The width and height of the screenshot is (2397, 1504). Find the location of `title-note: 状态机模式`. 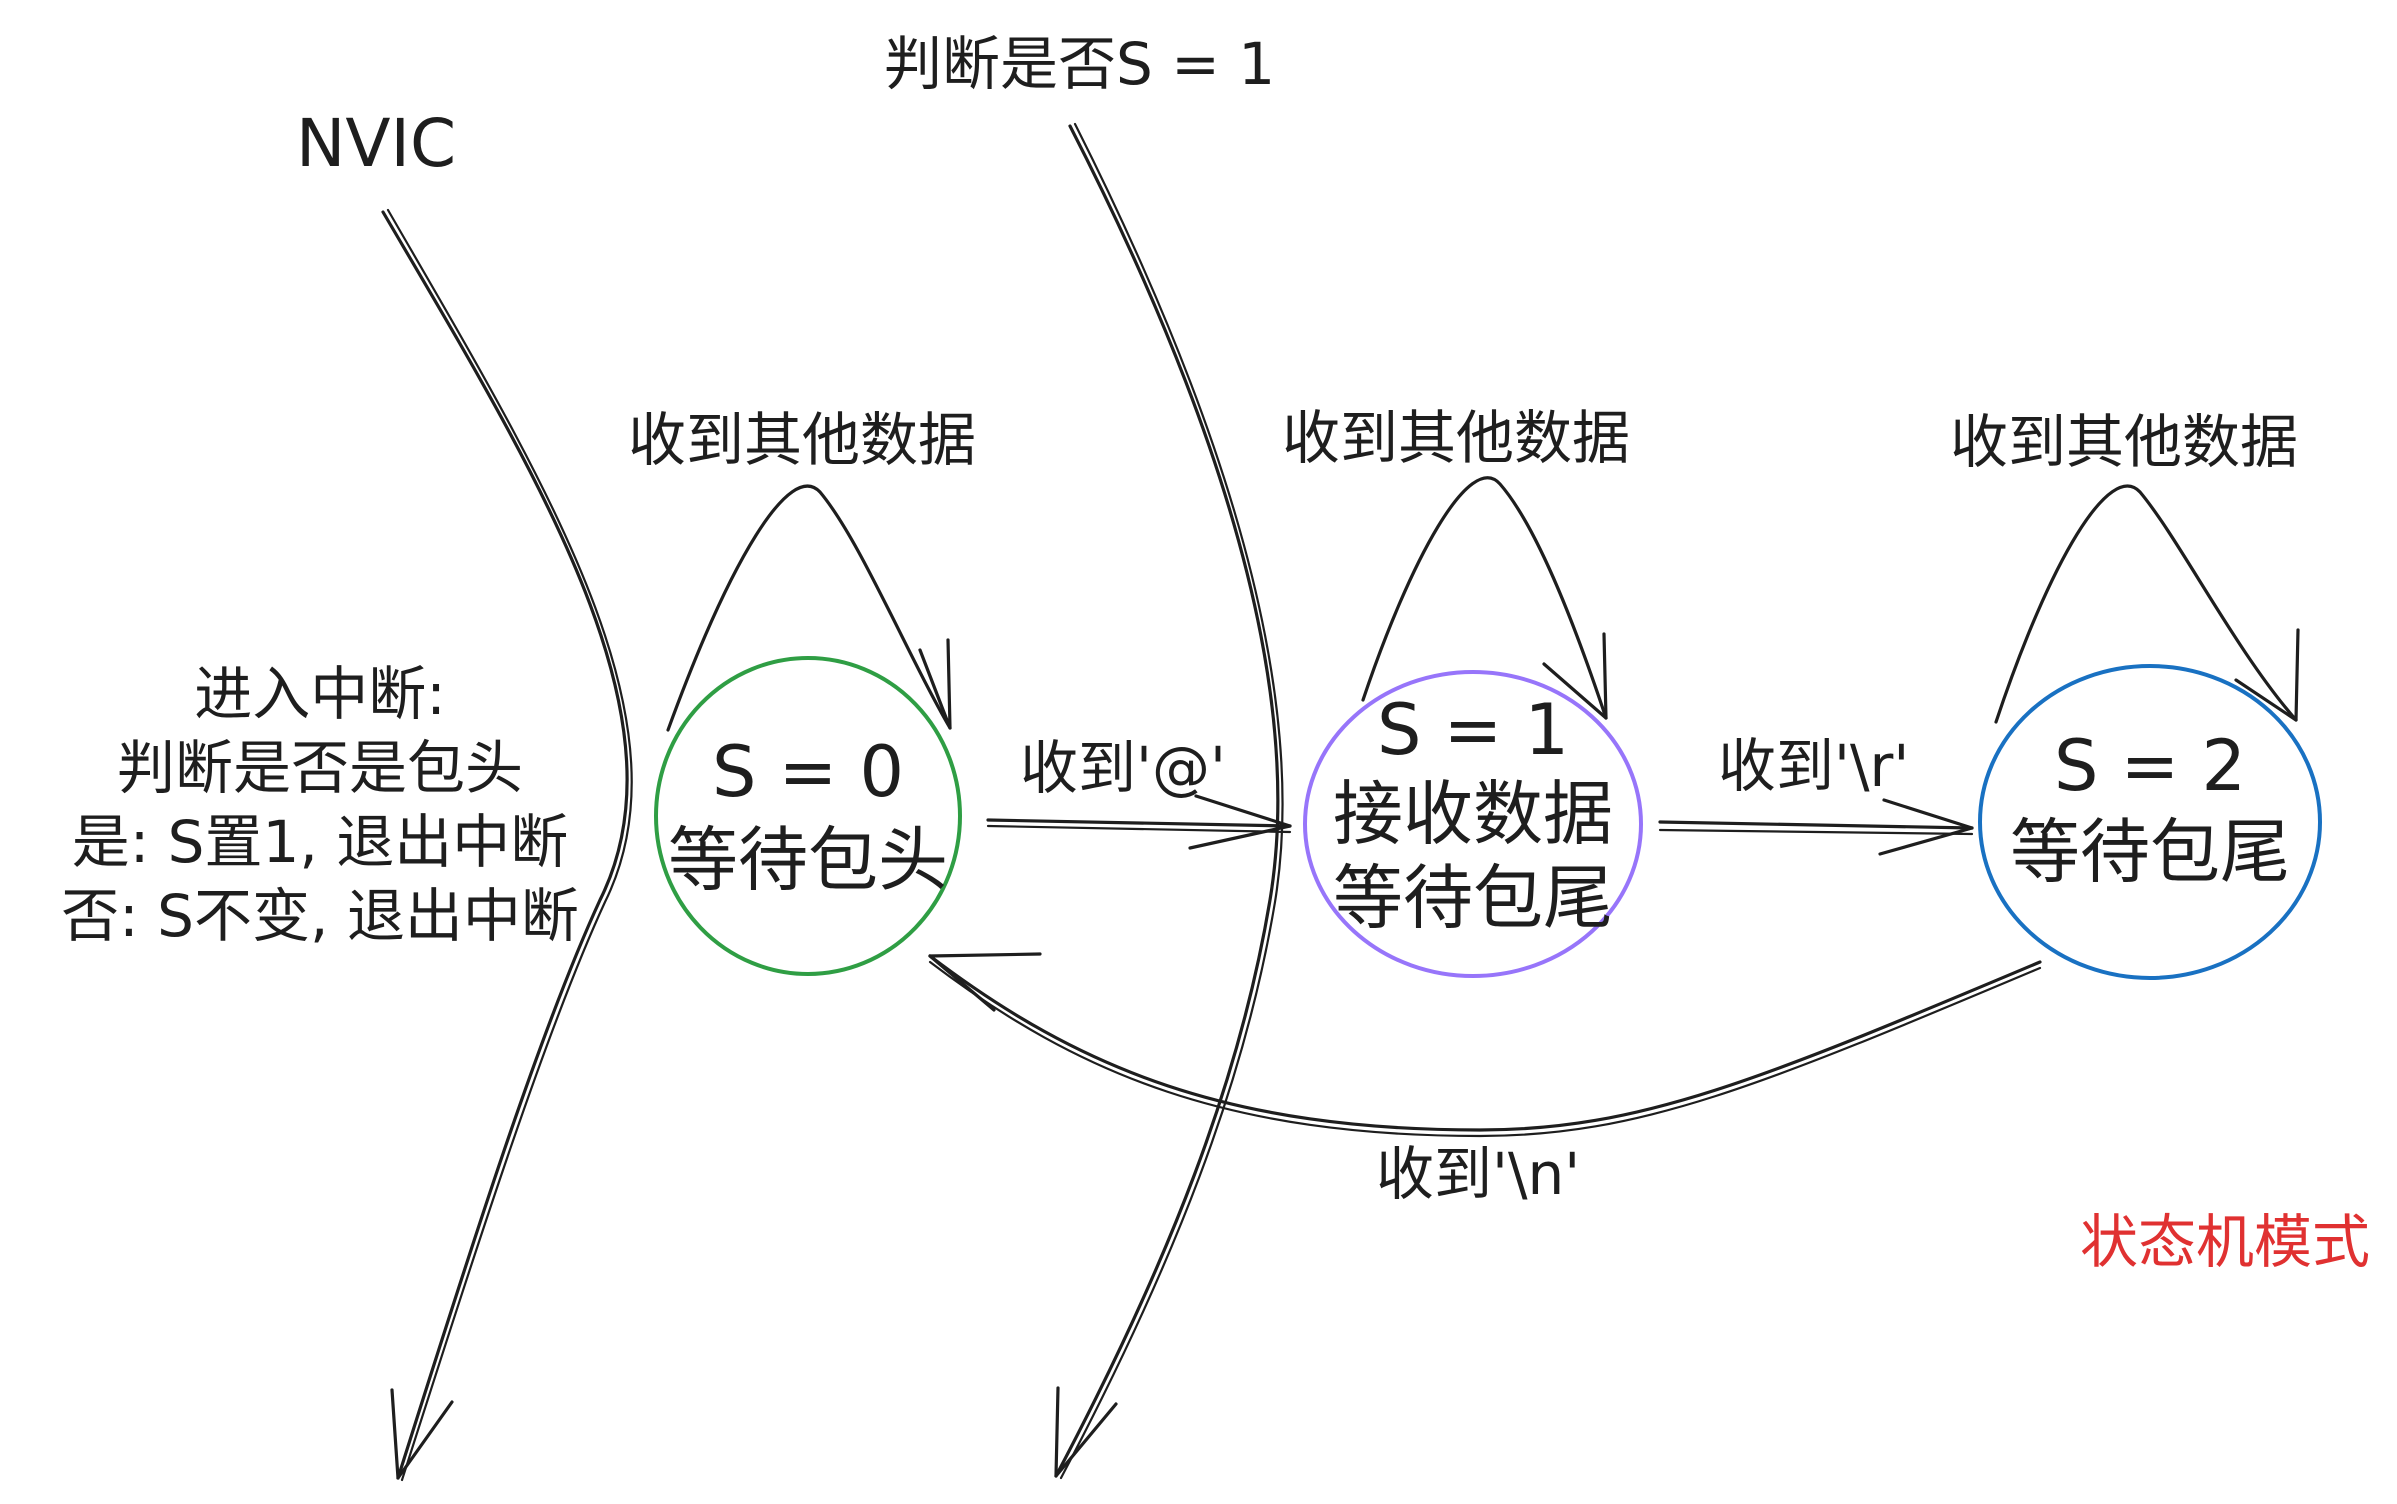

title-note: 状态机模式 is located at coordinates (2225, 1242).